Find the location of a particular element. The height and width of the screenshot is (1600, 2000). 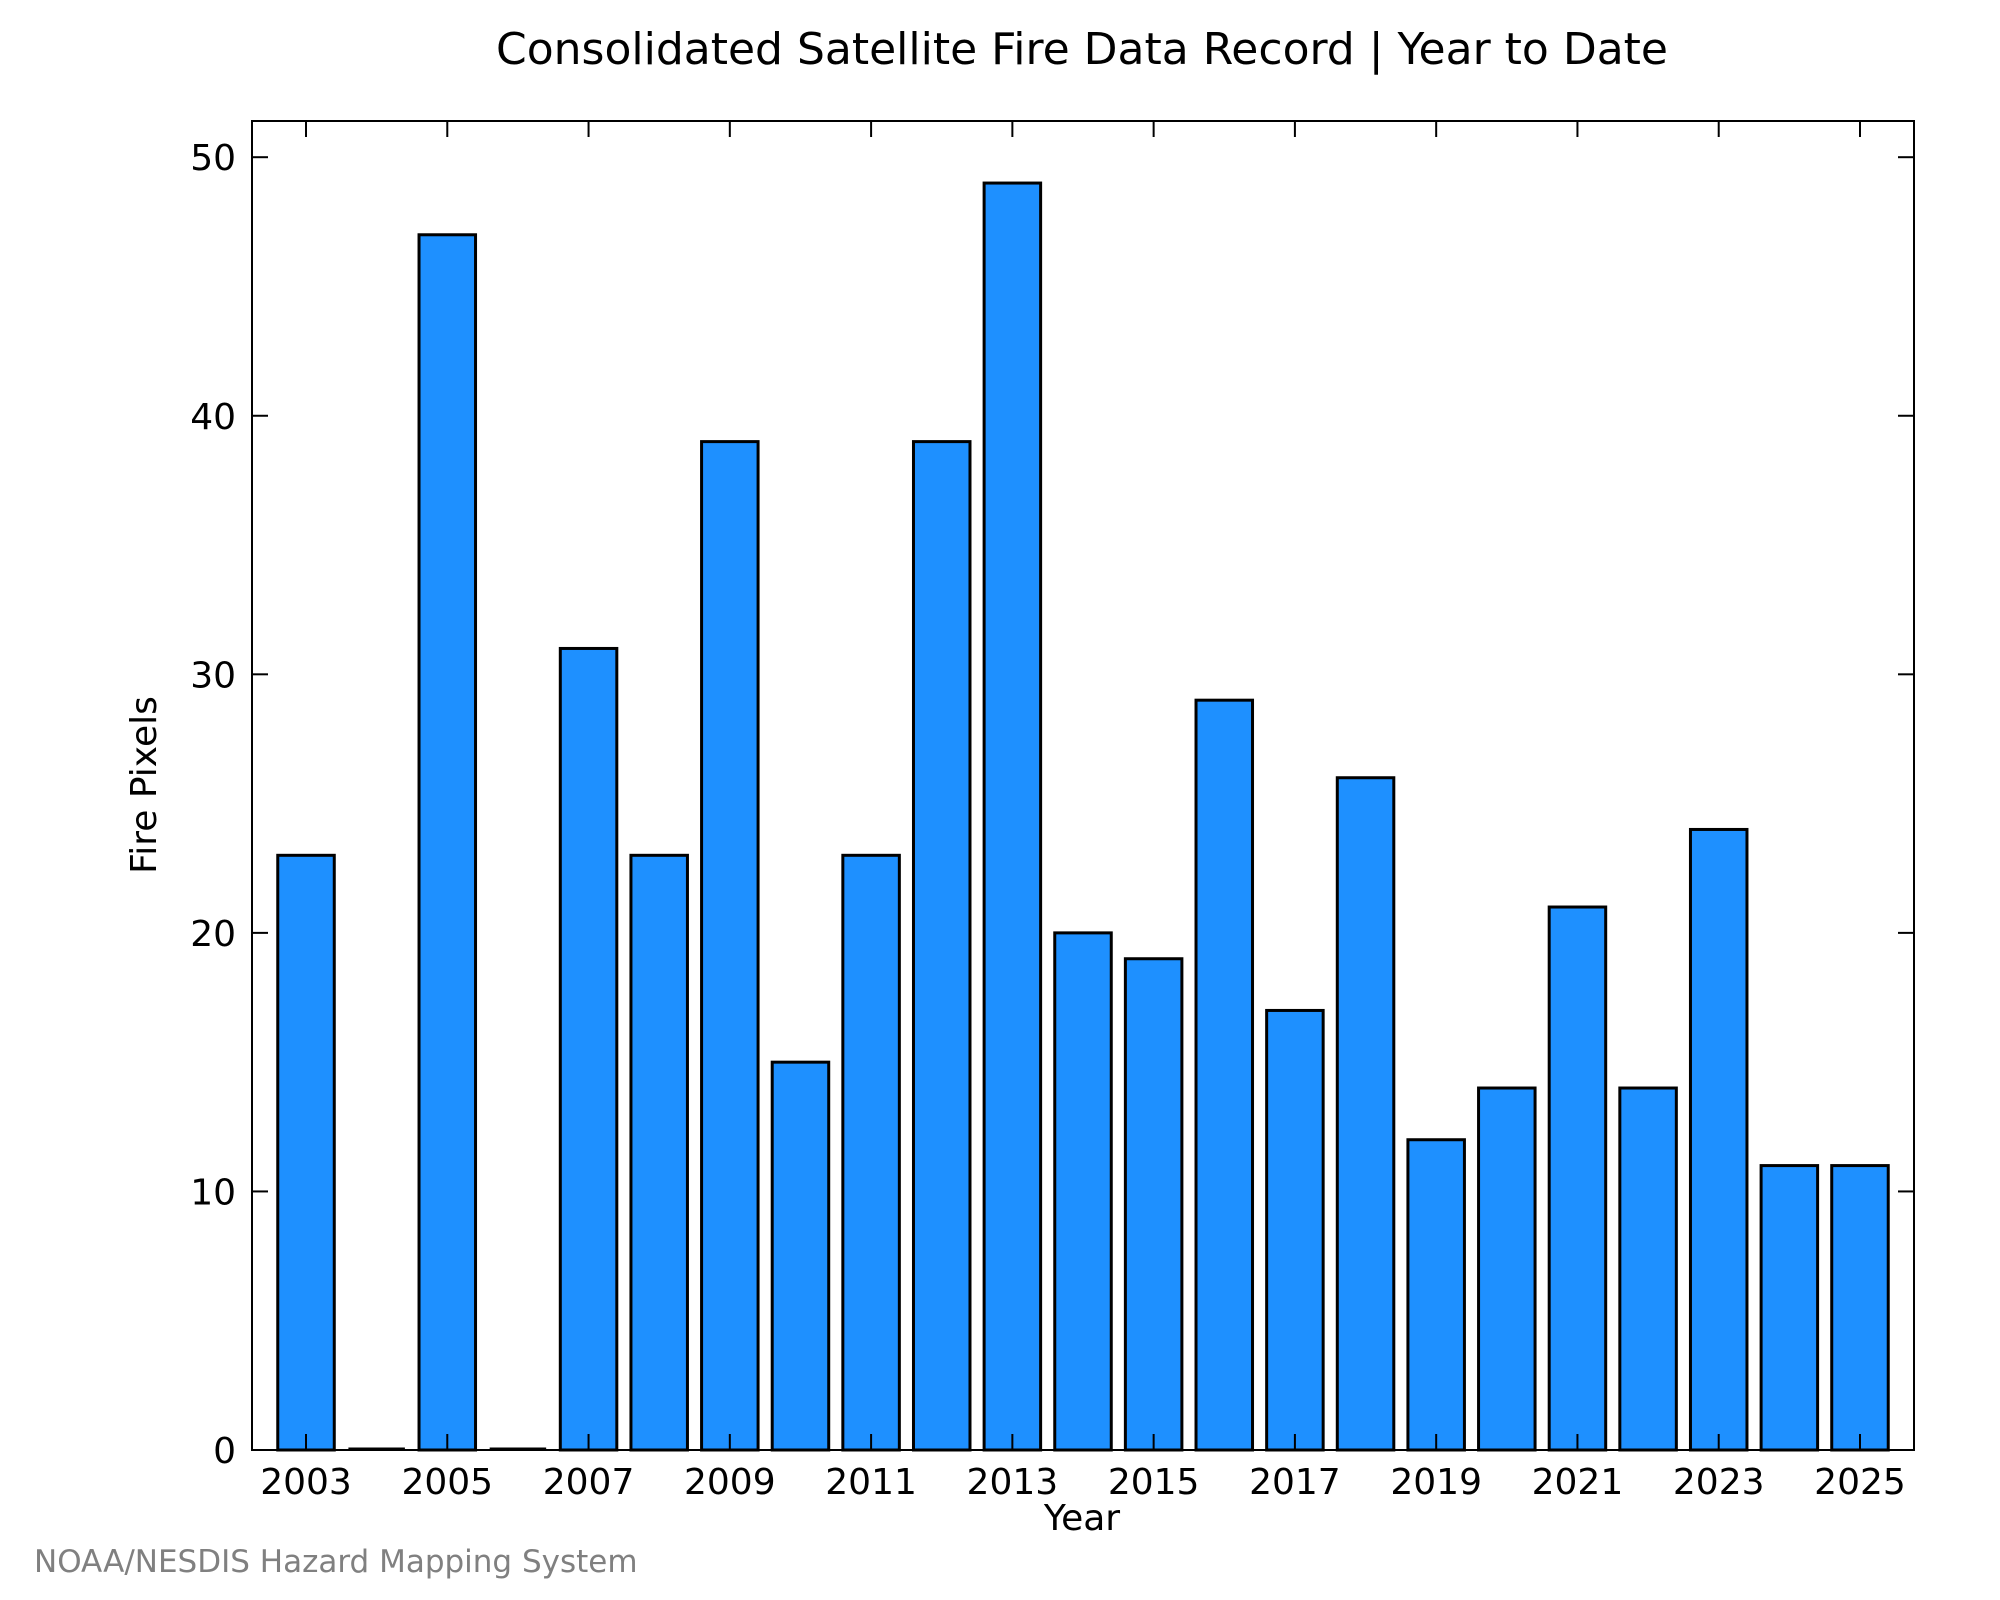

x-tick-label-2009: 2009 is located at coordinates (730, 1482).